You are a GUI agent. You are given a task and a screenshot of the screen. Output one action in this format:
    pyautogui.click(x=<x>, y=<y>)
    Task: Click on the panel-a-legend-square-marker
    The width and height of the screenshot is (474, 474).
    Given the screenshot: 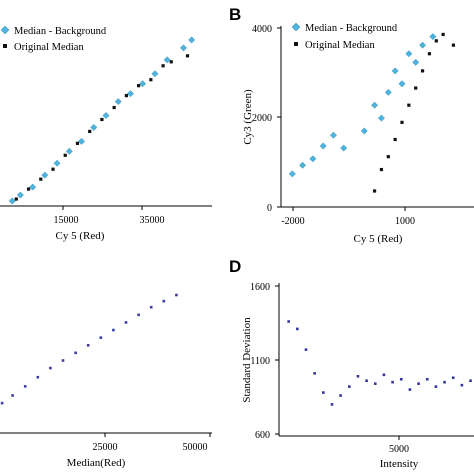 What is the action you would take?
    pyautogui.click(x=5, y=46)
    